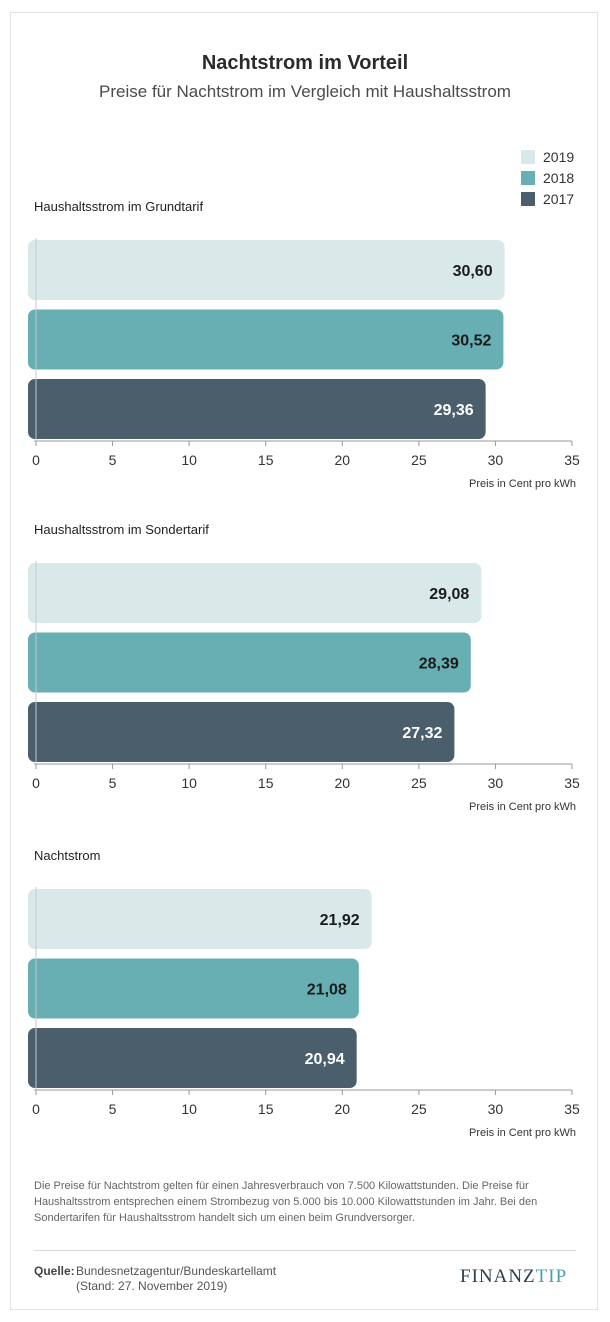 The image size is (610, 1322). Describe the element at coordinates (54, 1271) in the screenshot. I see `source-label: Quelle:` at that location.